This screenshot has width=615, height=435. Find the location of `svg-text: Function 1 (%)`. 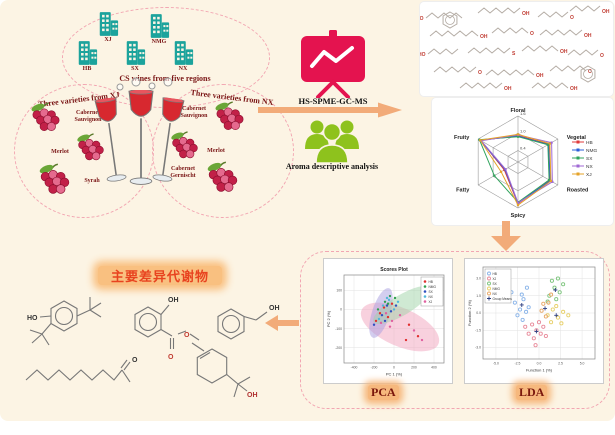

svg-text: Function 1 (%) is located at coordinates (539, 370).